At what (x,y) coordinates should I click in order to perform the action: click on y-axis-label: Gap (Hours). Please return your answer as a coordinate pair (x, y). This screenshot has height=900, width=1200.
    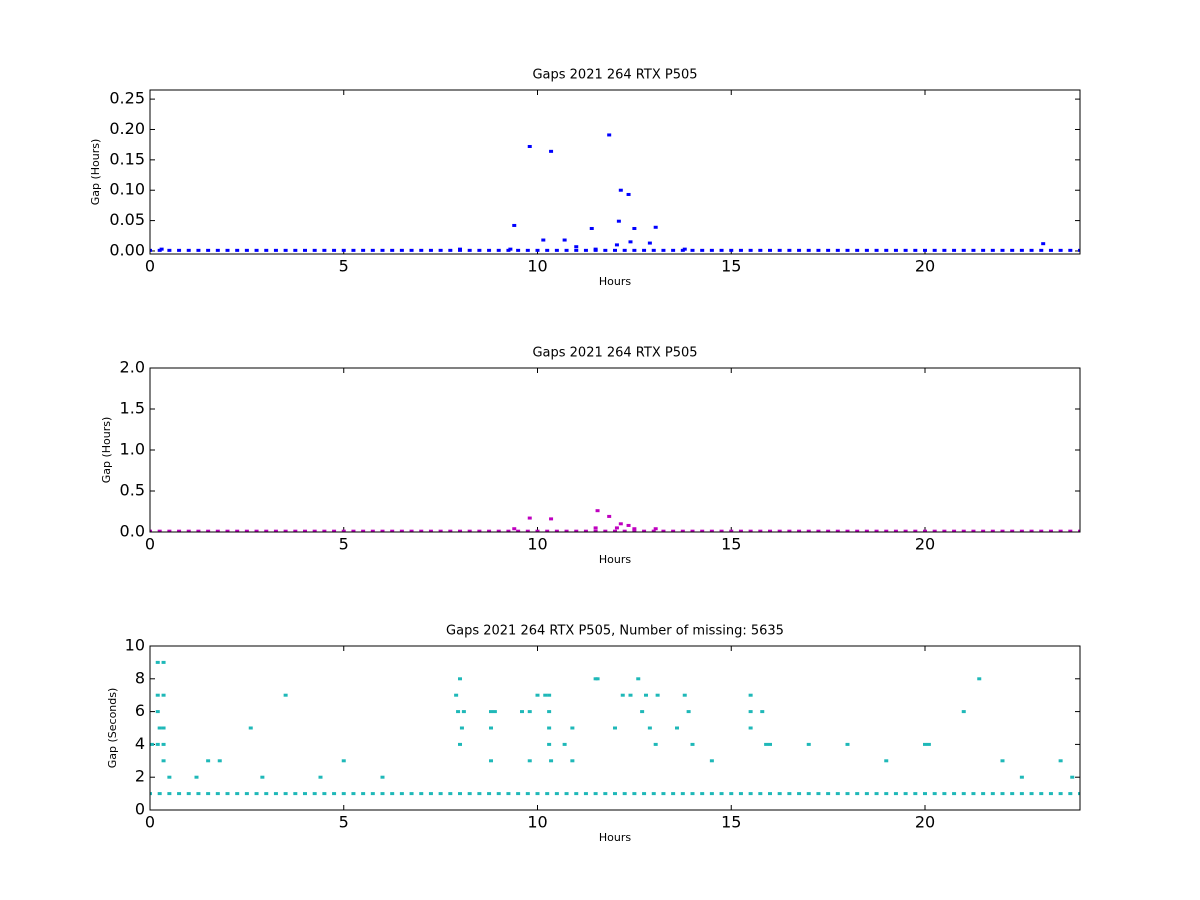
    Looking at the image, I should click on (106, 450).